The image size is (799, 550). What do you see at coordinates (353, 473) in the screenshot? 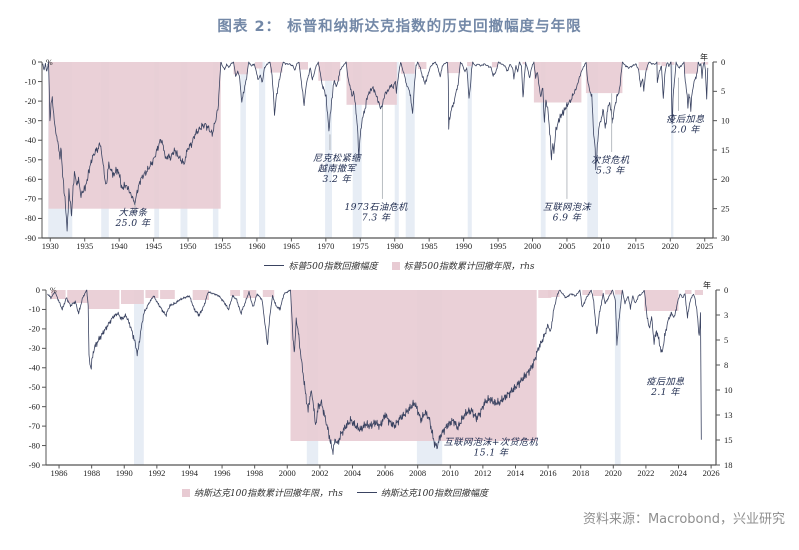
I see `x-tick-label: 2004` at bounding box center [353, 473].